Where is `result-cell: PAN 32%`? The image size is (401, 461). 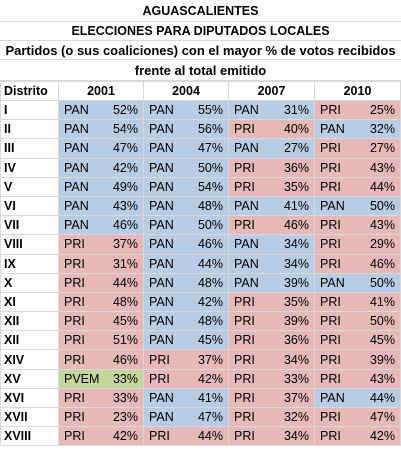
result-cell: PAN 32% is located at coordinates (357, 129).